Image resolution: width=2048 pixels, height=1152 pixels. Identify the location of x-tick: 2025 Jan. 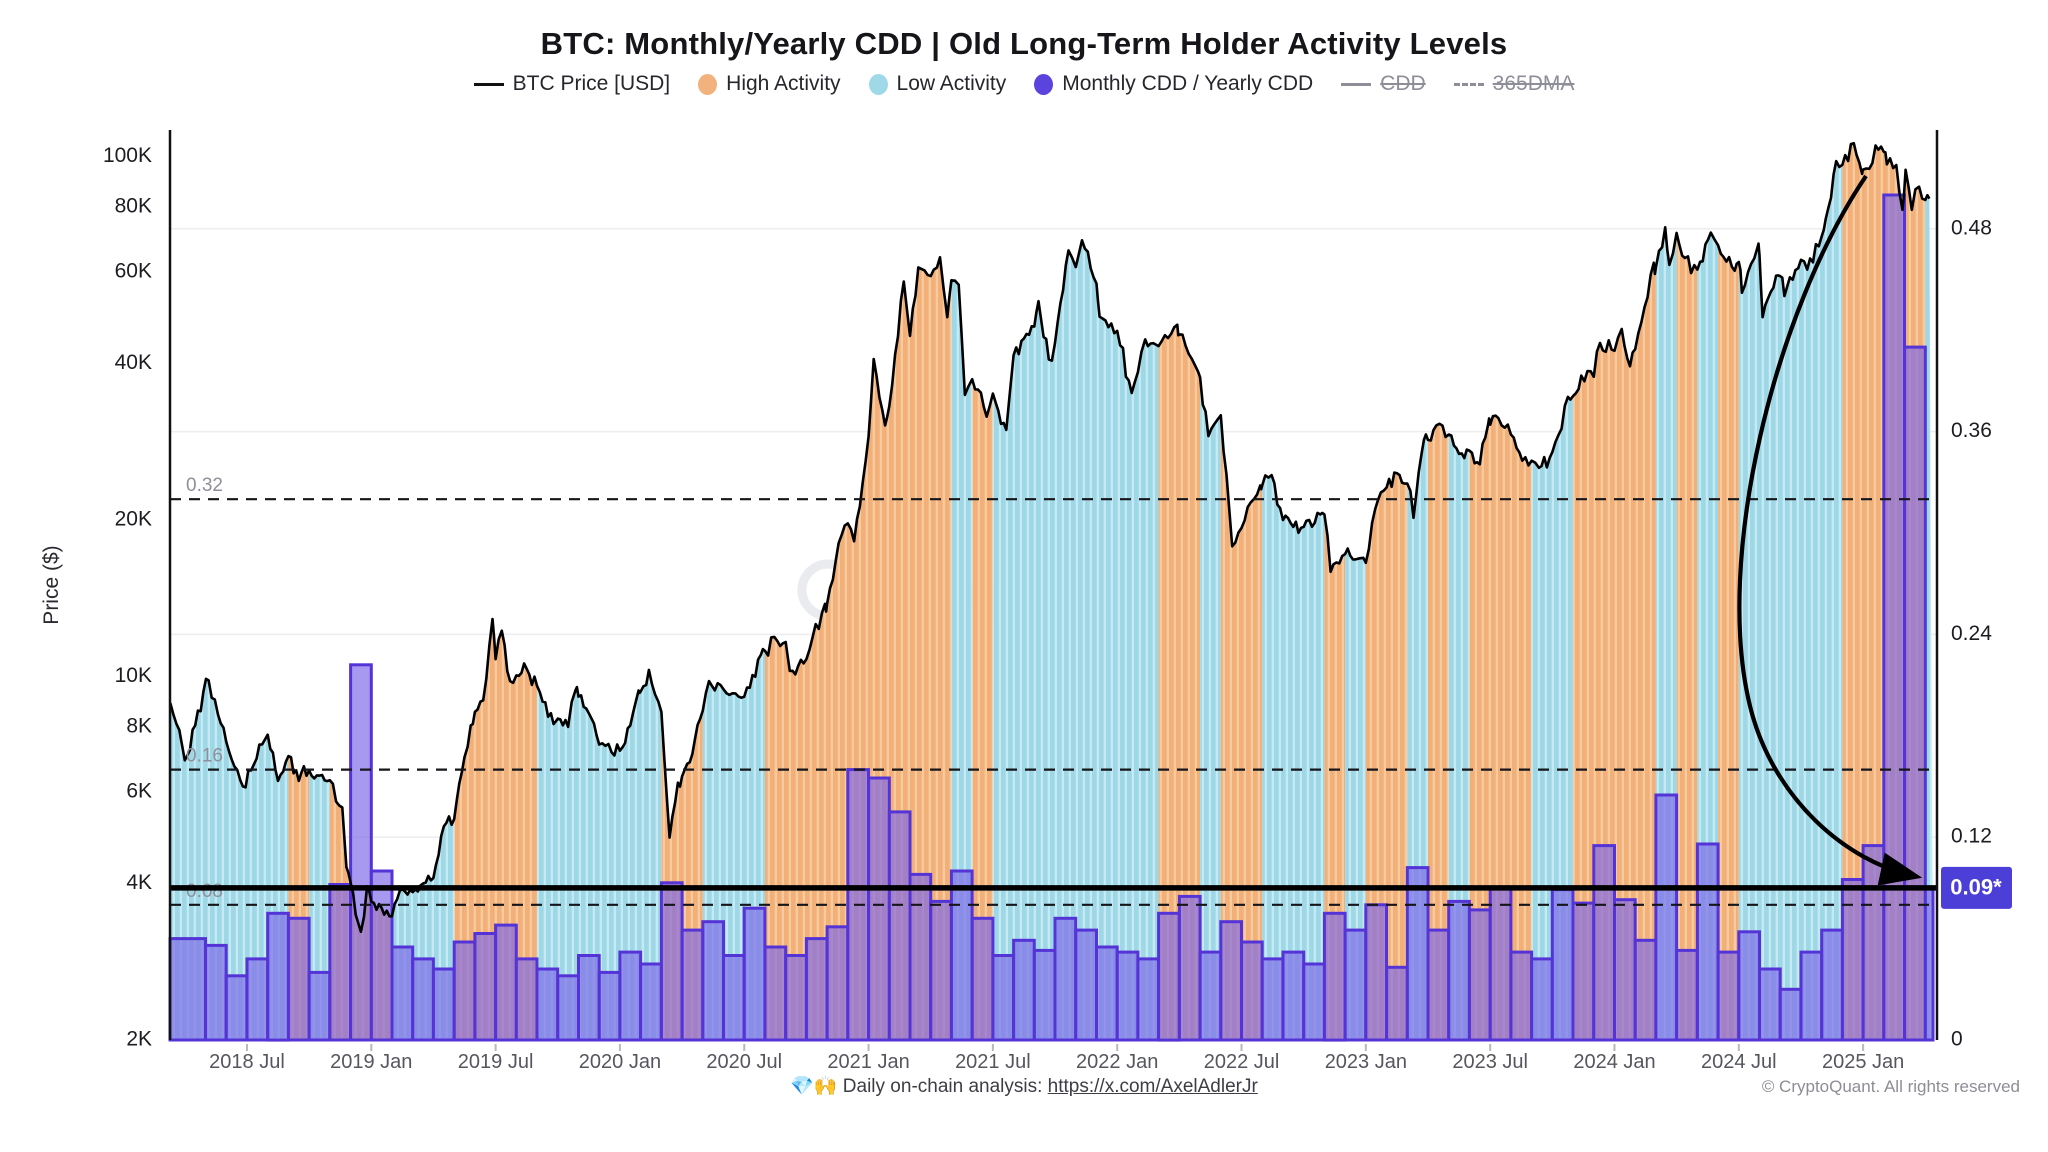
(1863, 1062).